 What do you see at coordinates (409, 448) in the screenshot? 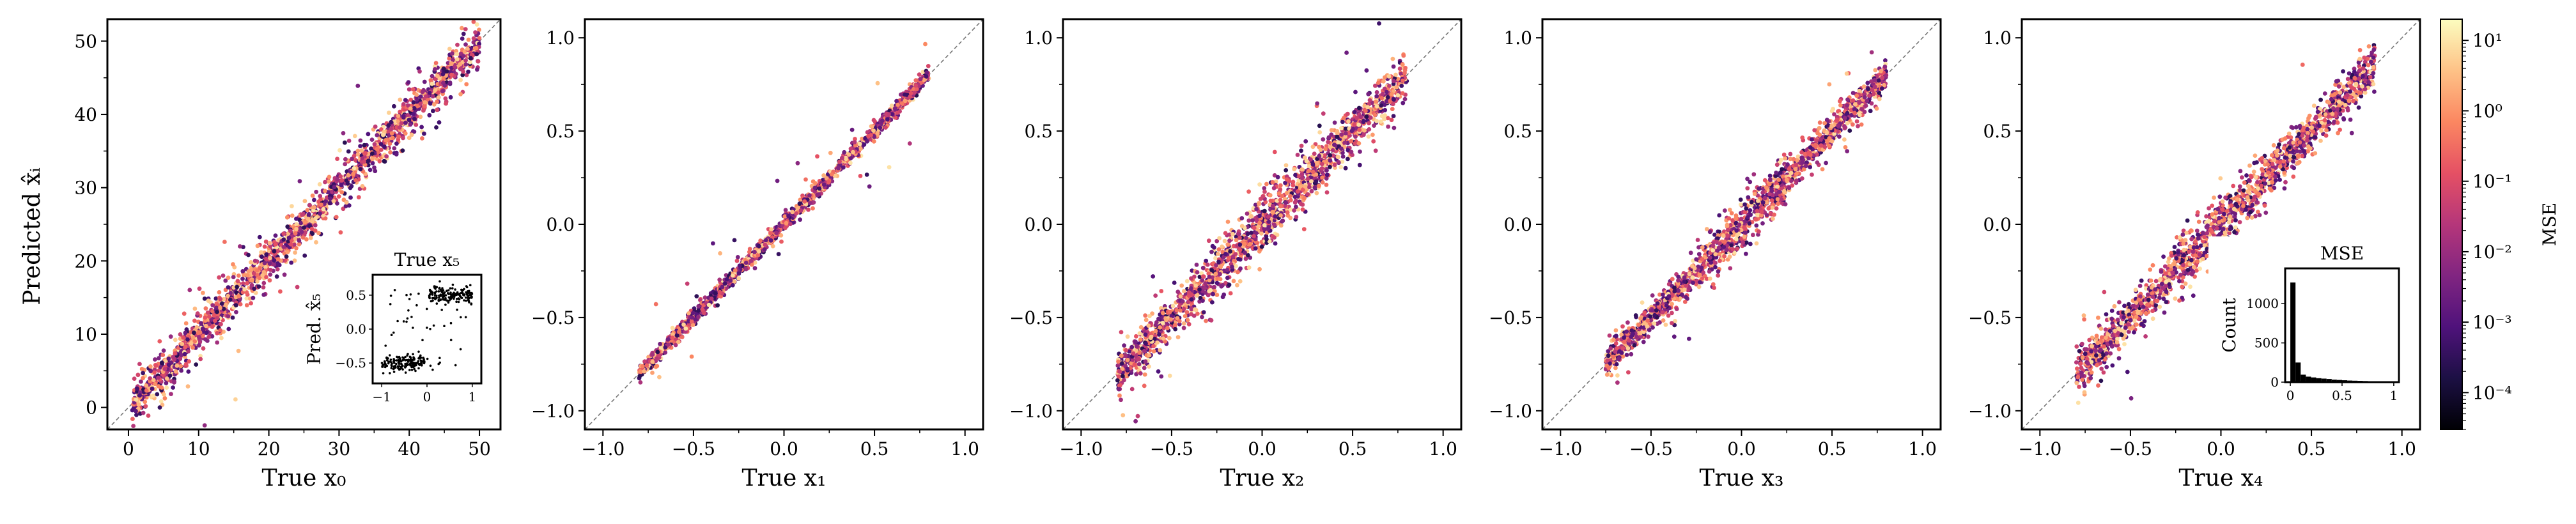
I see `x-tick-label: 40` at bounding box center [409, 448].